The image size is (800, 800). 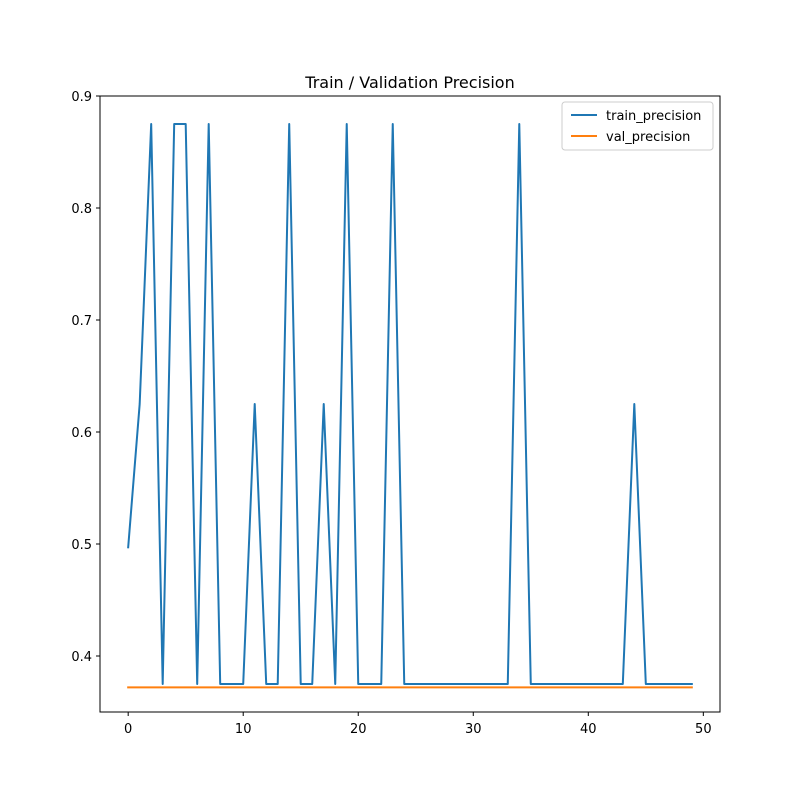 What do you see at coordinates (588, 729) in the screenshot?
I see `x-tick-label: 40` at bounding box center [588, 729].